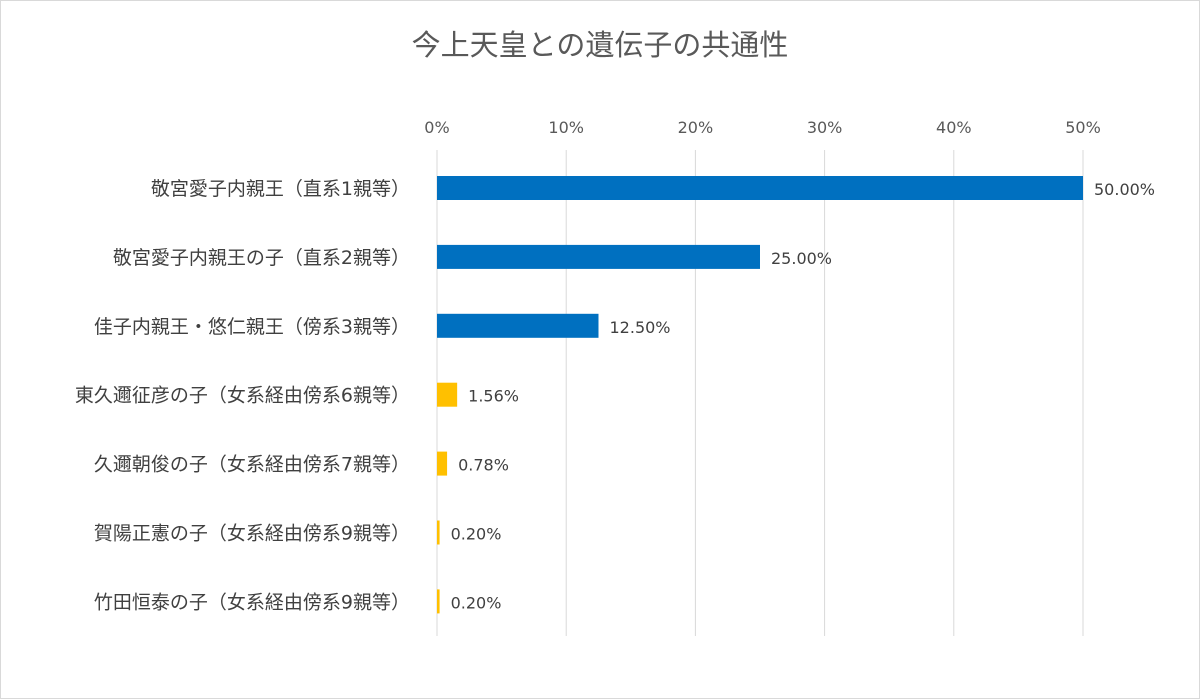 The width and height of the screenshot is (1200, 699). I want to click on data-label: 0.78%, so click(483, 465).